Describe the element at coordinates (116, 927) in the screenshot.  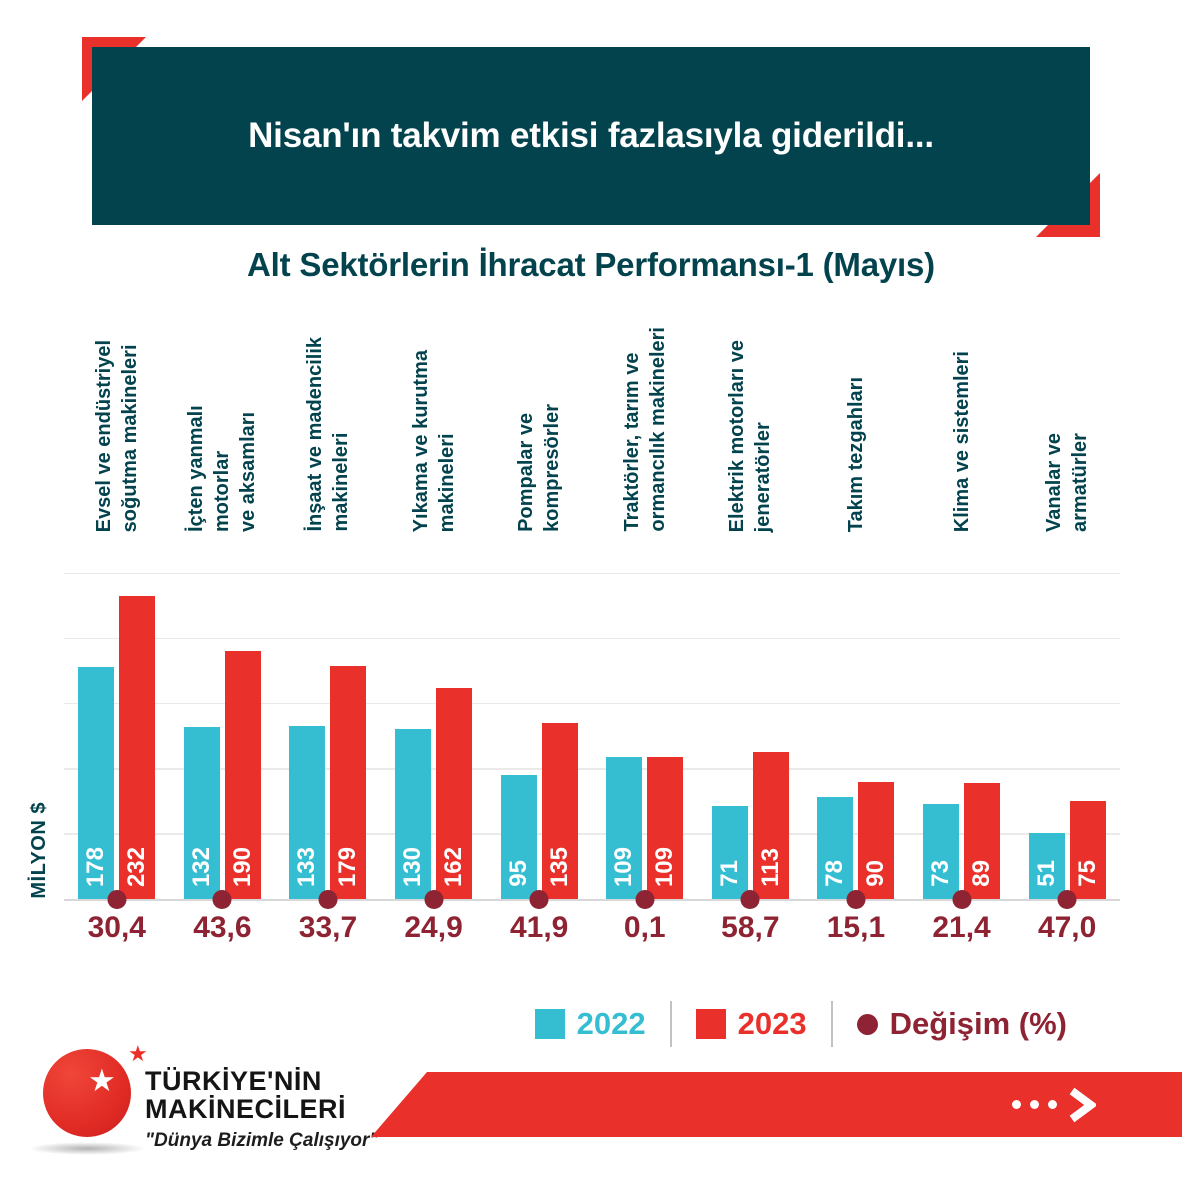
I see `change-percent-value: 30,4` at that location.